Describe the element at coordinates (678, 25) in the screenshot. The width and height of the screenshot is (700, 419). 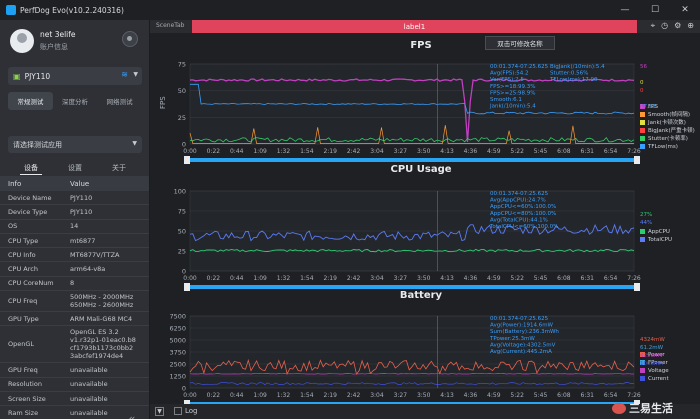
I see `settings-icon: ⚙` at that location.